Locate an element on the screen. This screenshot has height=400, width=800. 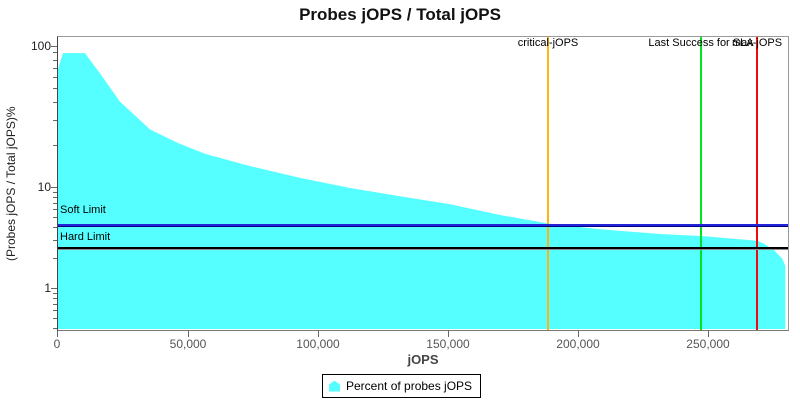
max-jops-label: max-jOPS is located at coordinates (757, 43).